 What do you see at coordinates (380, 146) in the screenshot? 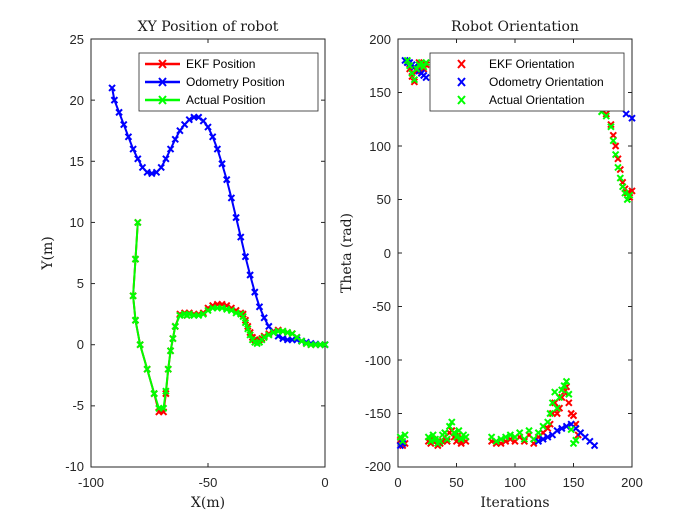
I see `ytick-label: 100` at bounding box center [380, 146].